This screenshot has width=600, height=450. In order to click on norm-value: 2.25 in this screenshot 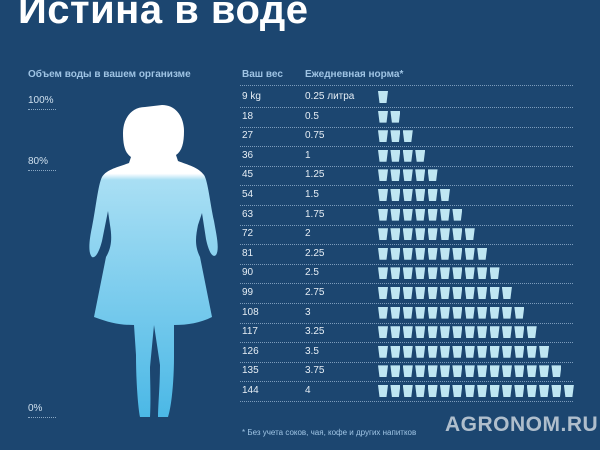, I will do `click(315, 253)`.